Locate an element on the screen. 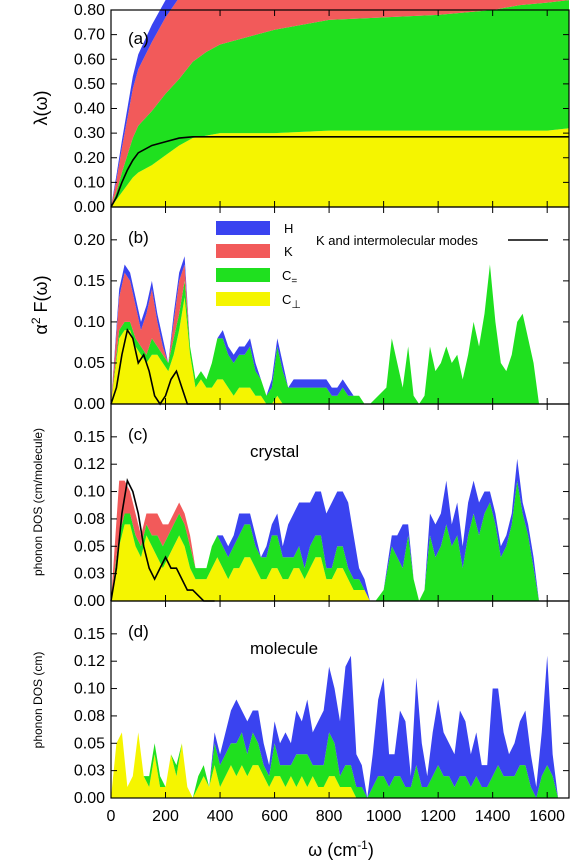  panel-b-ylabel-rest: F(ω) is located at coordinates (41, 296).